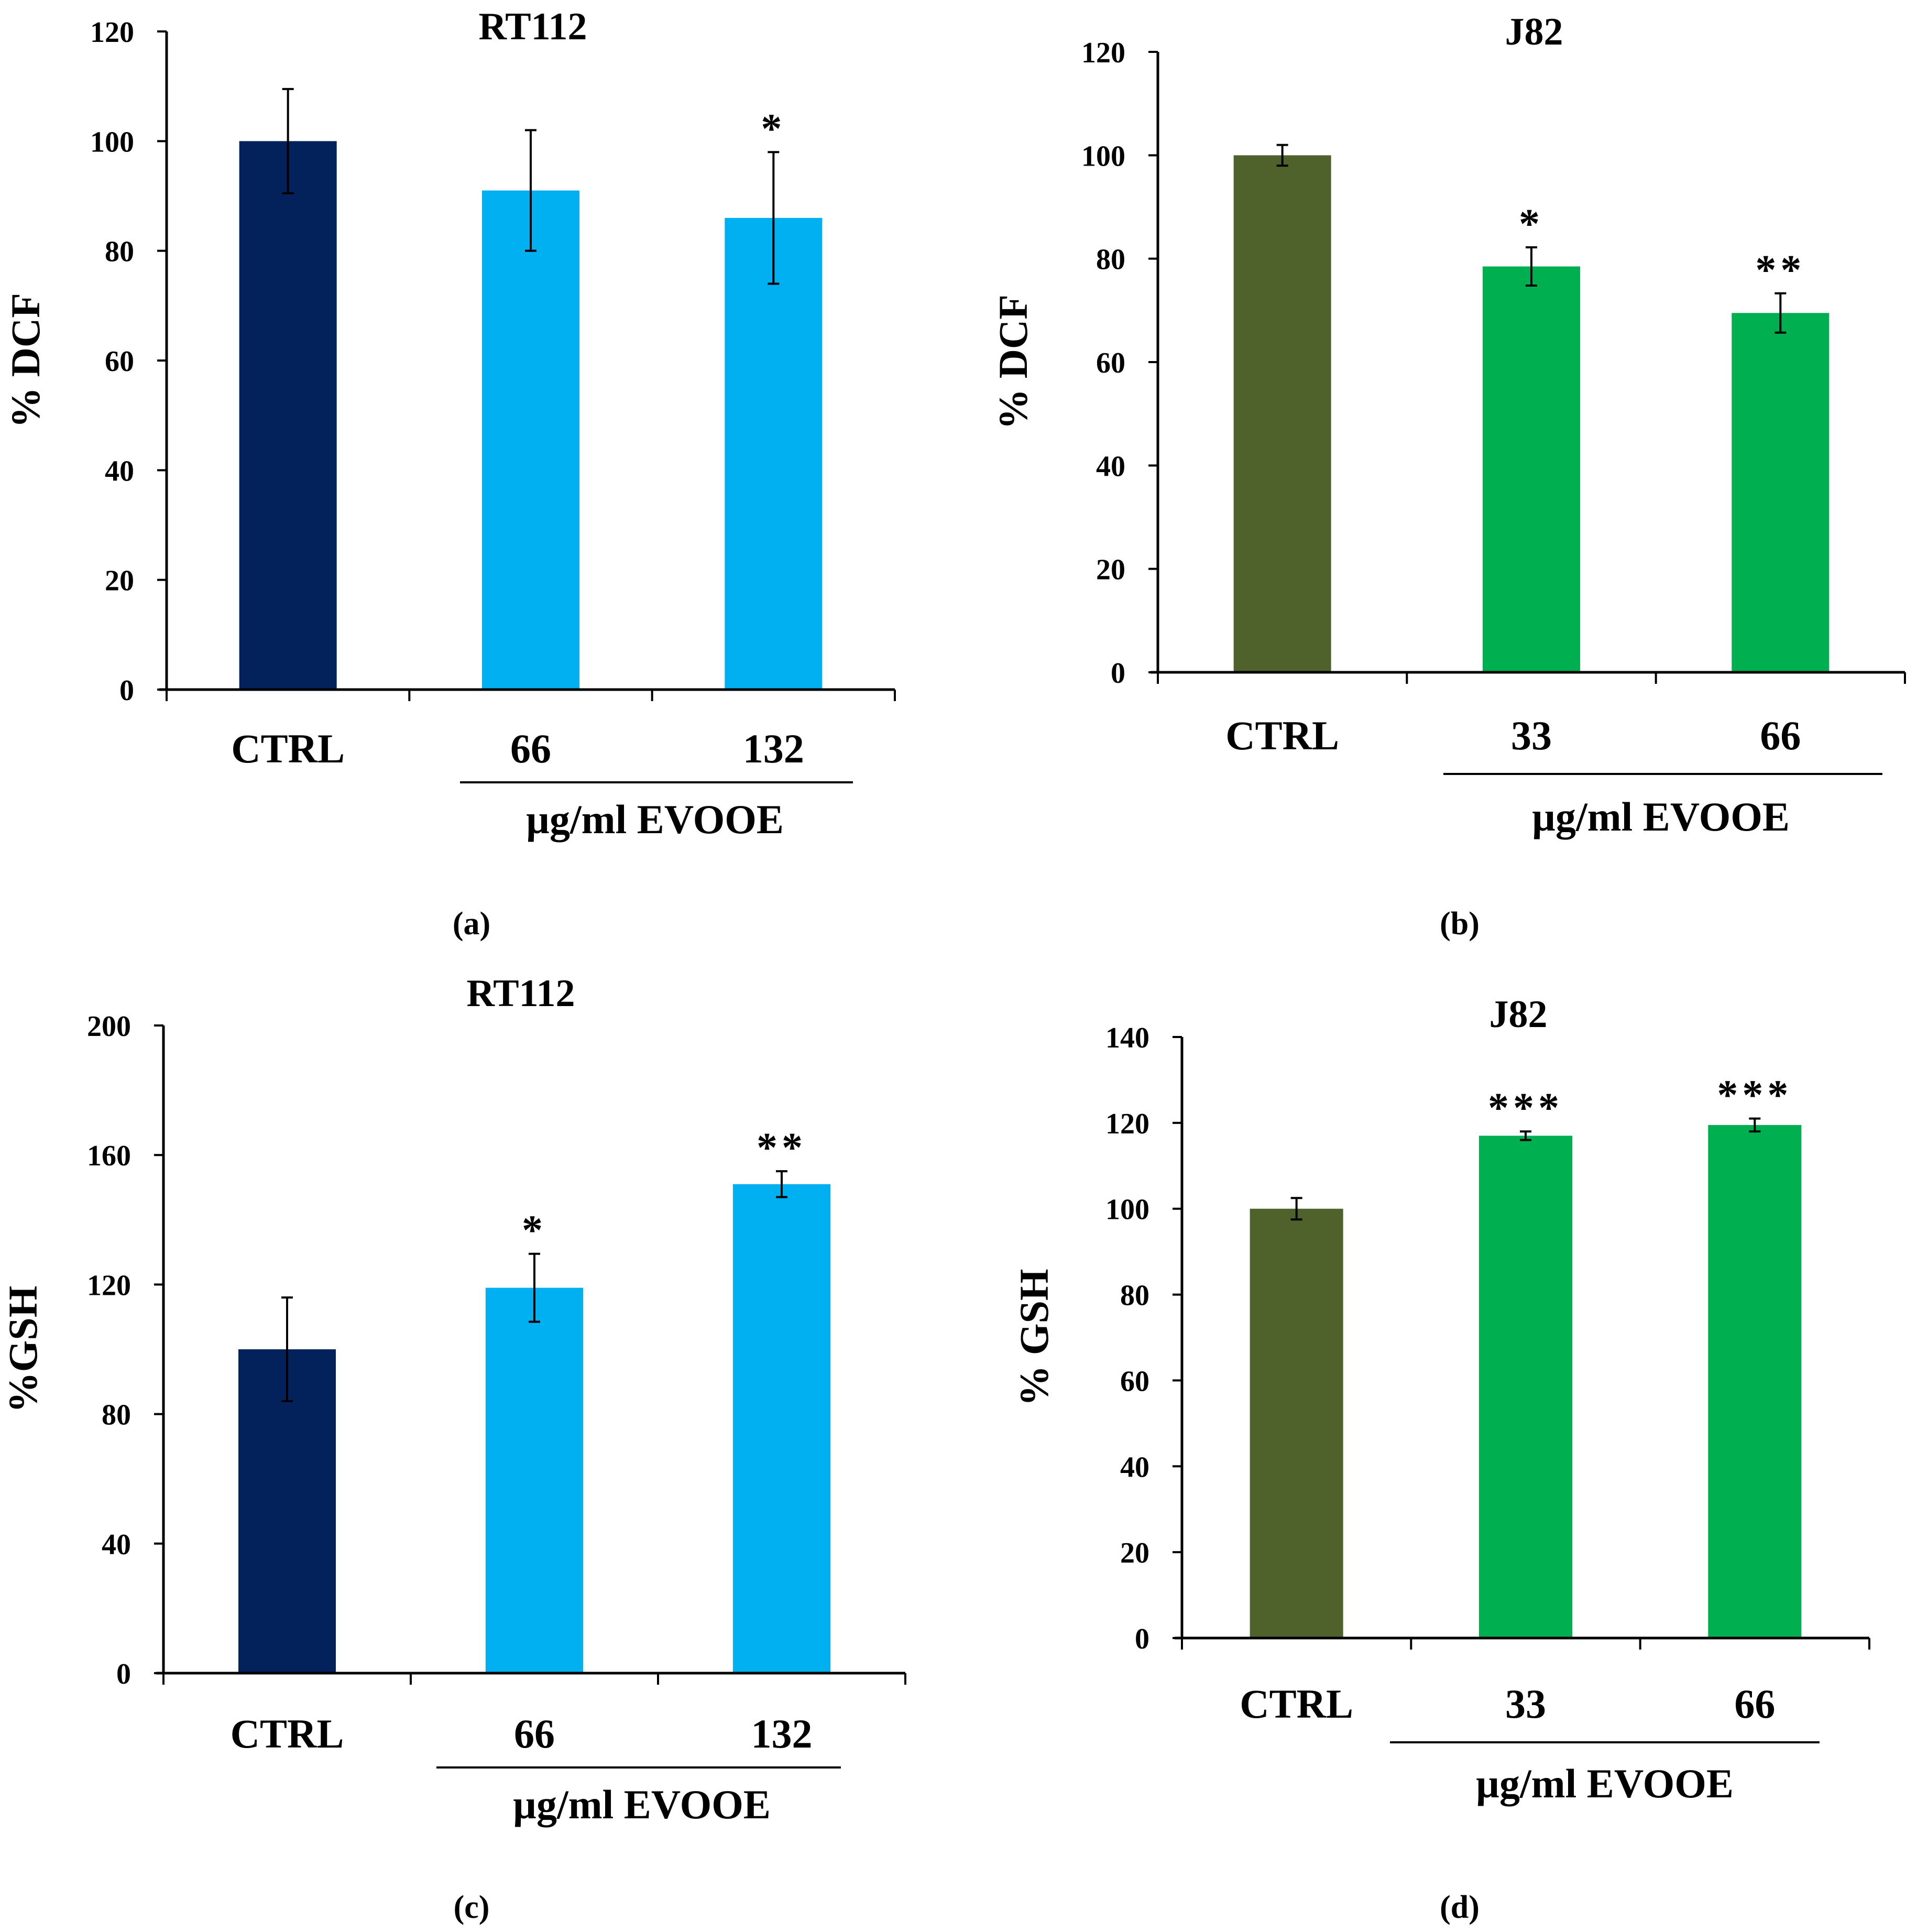 This screenshot has height=1932, width=1917. Describe the element at coordinates (472, 1907) in the screenshot. I see `panel-label: (c)` at that location.